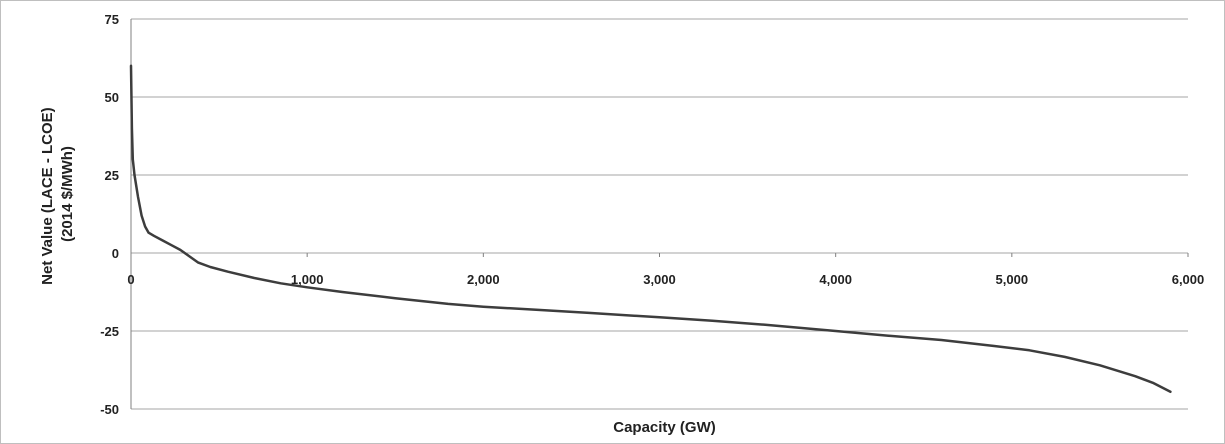 The height and width of the screenshot is (444, 1225). What do you see at coordinates (47, 196) in the screenshot?
I see `y-axis-title-line-1: Net Value (LACE - LCOE)` at bounding box center [47, 196].